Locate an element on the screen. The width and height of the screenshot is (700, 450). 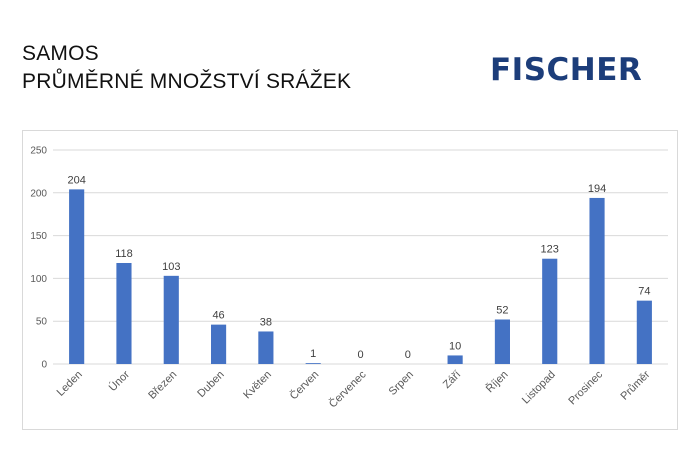
data-label: 52 is located at coordinates (502, 310).